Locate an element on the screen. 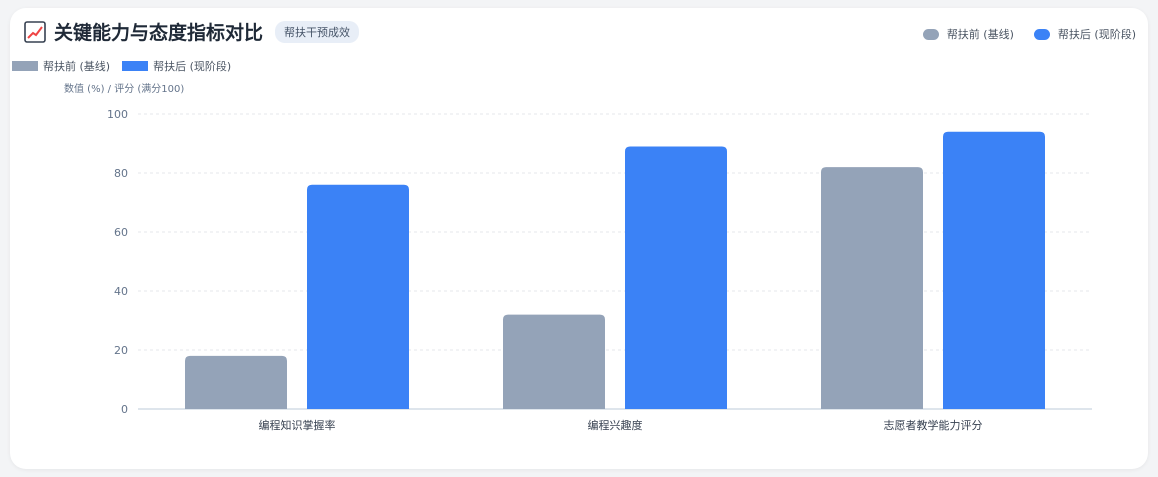 The height and width of the screenshot is (477, 1158). y-tick-label: 60 is located at coordinates (121, 232).